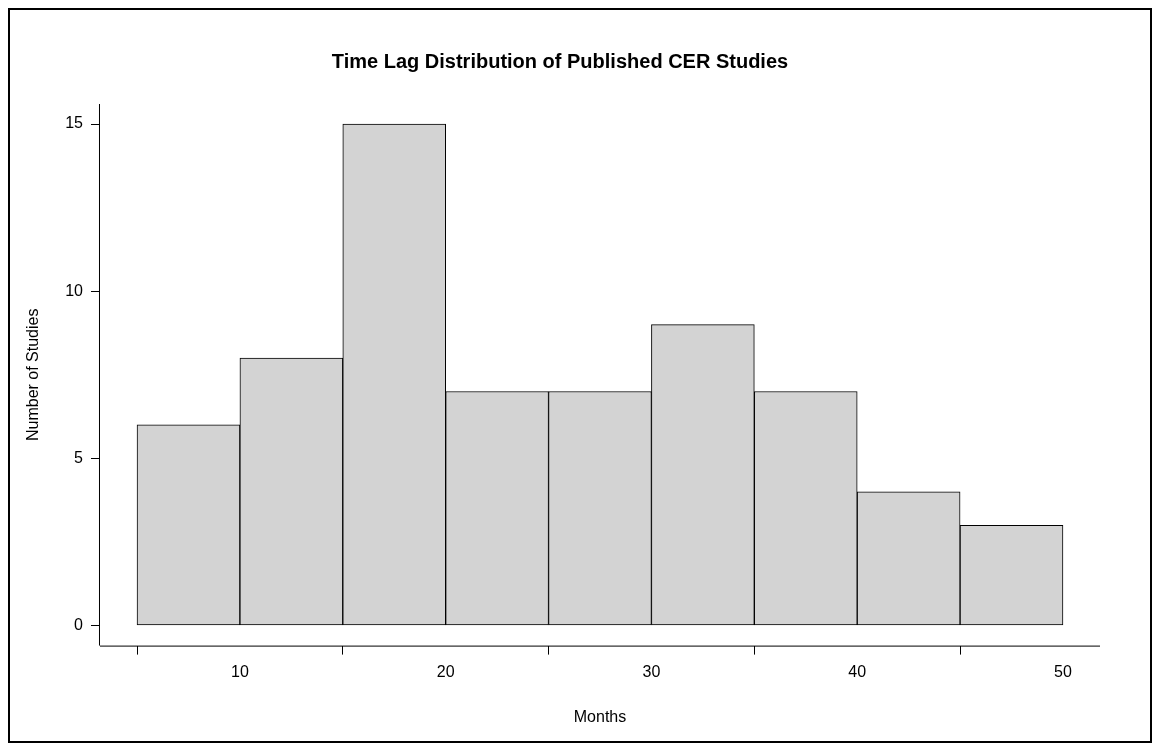 The height and width of the screenshot is (751, 1160). I want to click on y-axis-title: Number of Studies, so click(33, 375).